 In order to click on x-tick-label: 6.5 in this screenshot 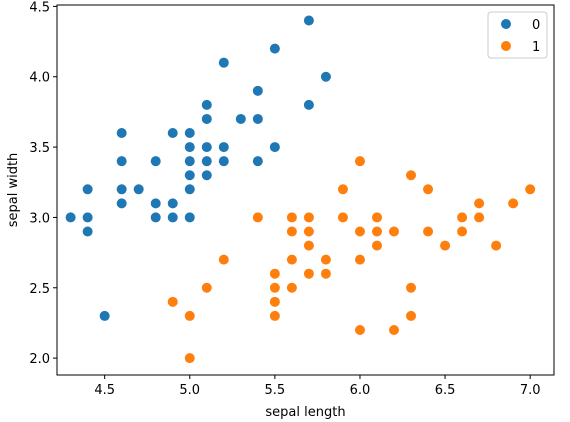, I will do `click(445, 390)`.